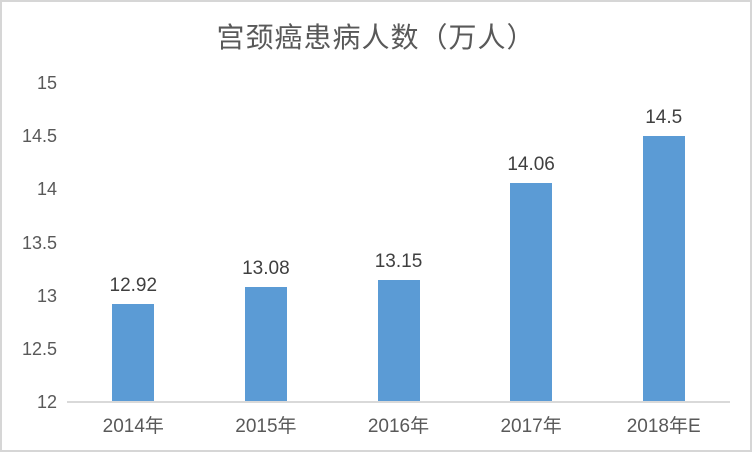 The image size is (752, 452). What do you see at coordinates (46, 189) in the screenshot?
I see `y-axis-tick-label: 14` at bounding box center [46, 189].